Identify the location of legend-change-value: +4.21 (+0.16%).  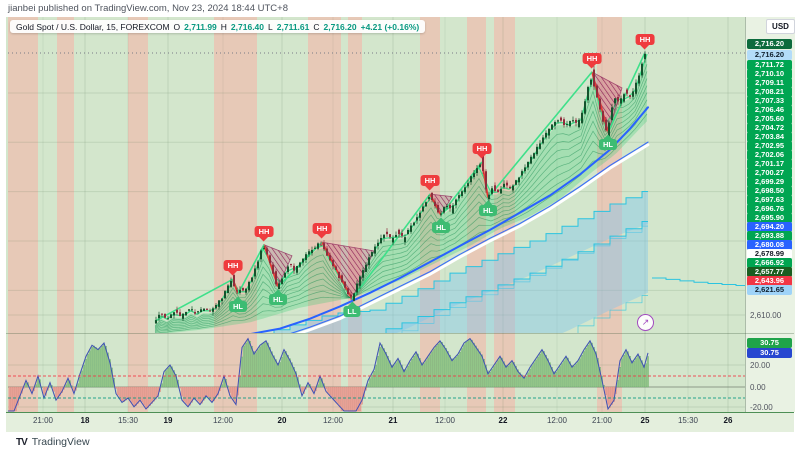
(390, 26).